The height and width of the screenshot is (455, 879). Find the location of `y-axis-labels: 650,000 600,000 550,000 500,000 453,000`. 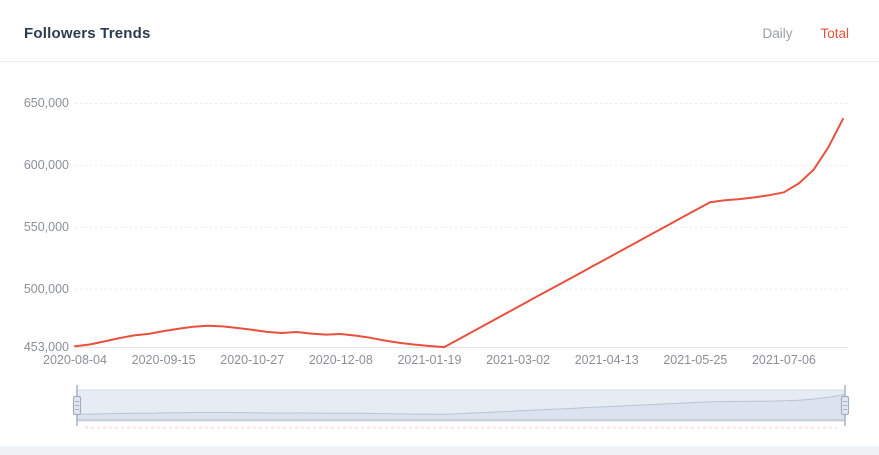

y-axis-labels: 650,000 600,000 550,000 500,000 453,000 is located at coordinates (46, 225).